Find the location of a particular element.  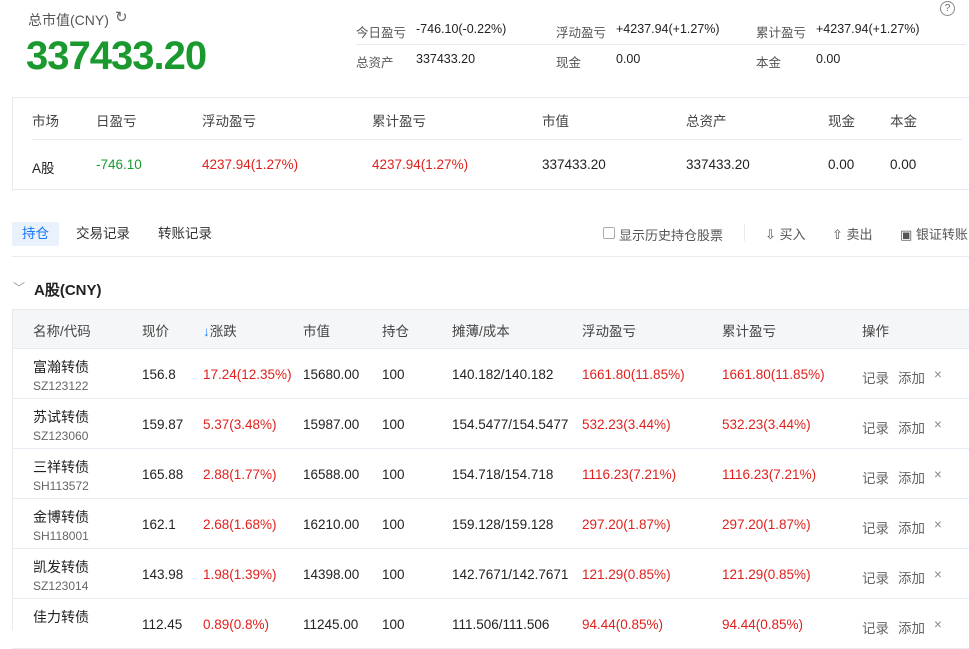

market-value: 15680.00 is located at coordinates (331, 374).